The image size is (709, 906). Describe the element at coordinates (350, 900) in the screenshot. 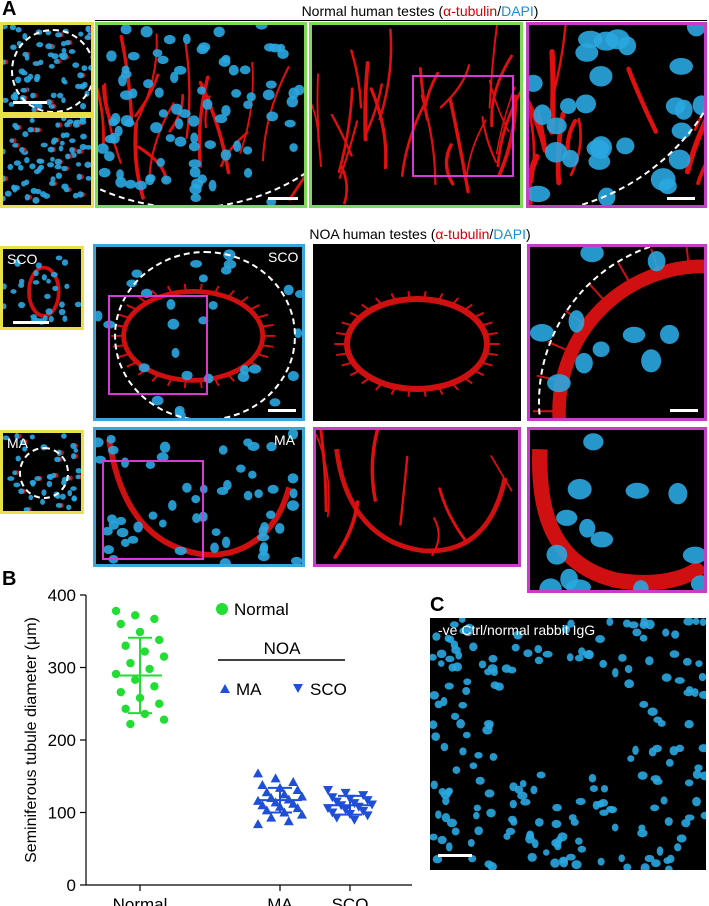

I see `x-tick-label: SCO` at that location.